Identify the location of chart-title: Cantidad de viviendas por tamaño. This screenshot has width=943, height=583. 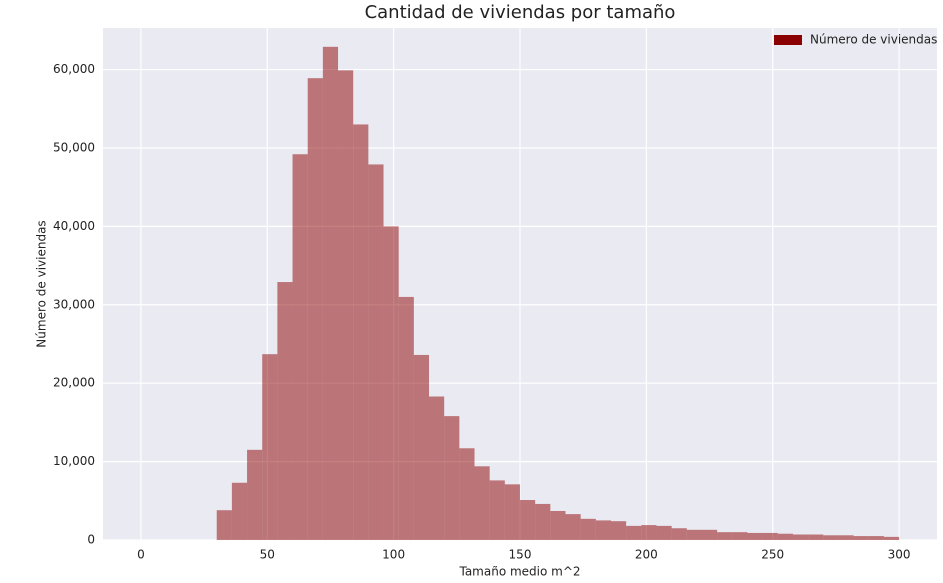
(520, 12).